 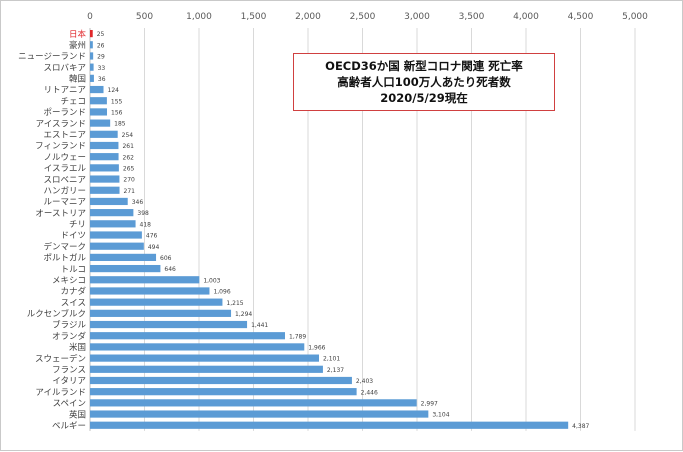 I want to click on value-label: 4,387, so click(x=580, y=426).